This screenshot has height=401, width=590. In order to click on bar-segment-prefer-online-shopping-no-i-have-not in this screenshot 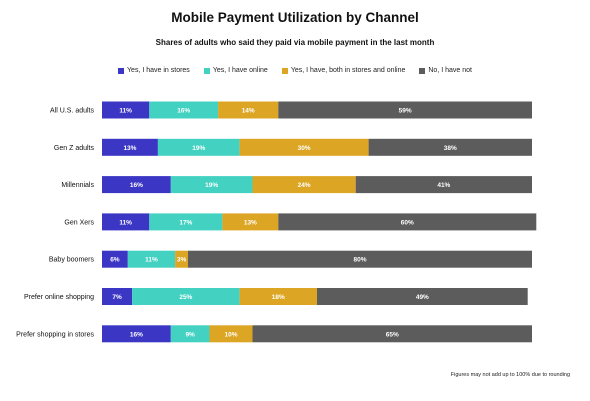, I will do `click(422, 296)`.